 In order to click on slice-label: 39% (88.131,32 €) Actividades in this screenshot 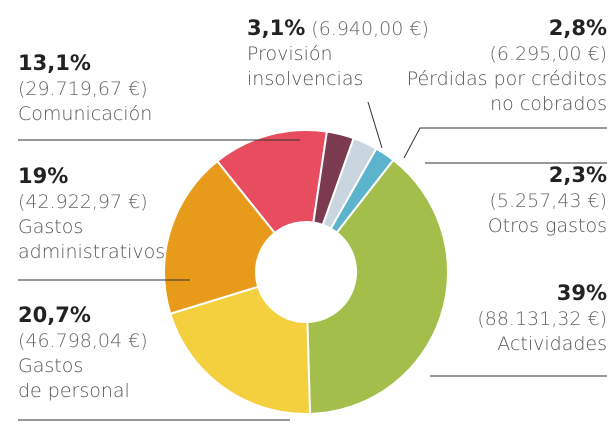, I will do `click(542, 318)`.